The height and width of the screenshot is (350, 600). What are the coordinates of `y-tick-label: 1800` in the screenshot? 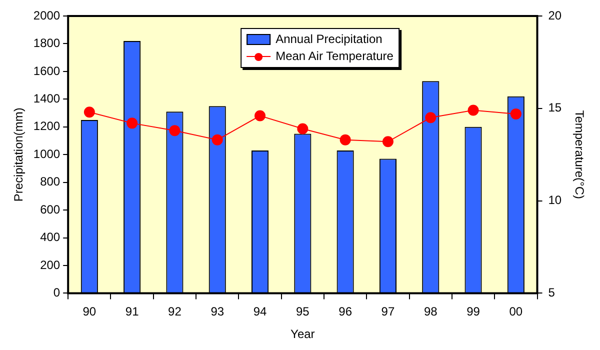 It's located at (46, 43).